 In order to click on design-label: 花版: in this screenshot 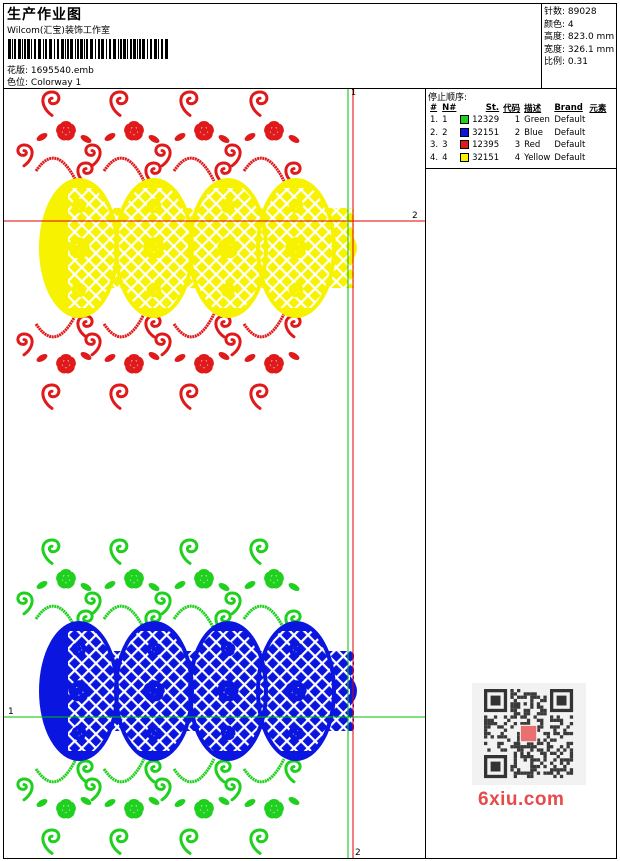, I will do `click(18, 71)`.